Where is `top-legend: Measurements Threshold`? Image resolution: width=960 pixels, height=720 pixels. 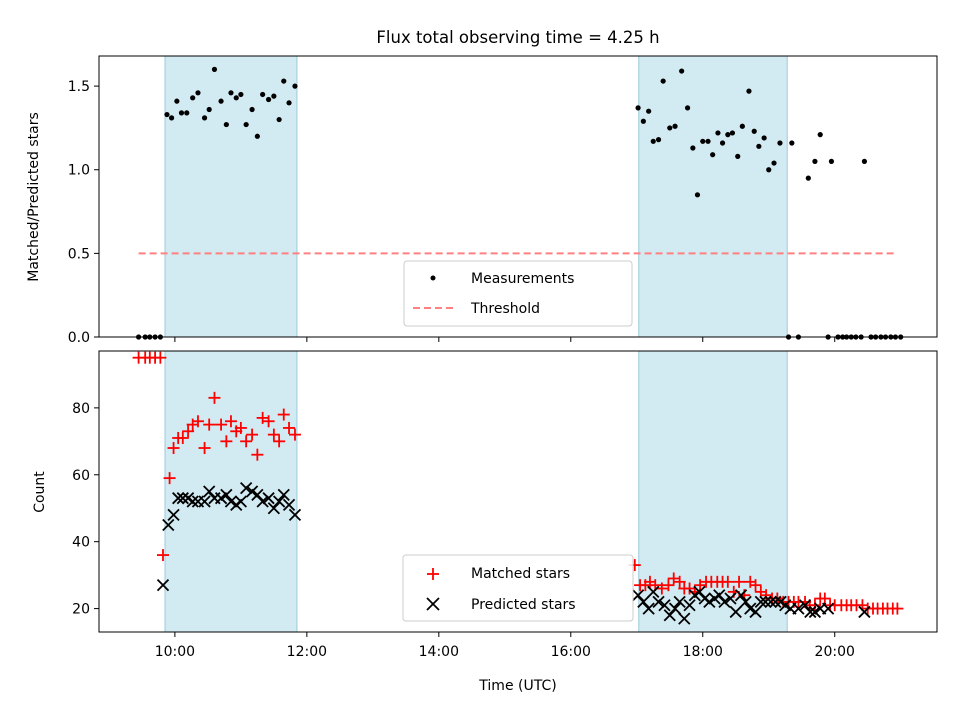
top-legend: Measurements Threshold is located at coordinates (518, 293).